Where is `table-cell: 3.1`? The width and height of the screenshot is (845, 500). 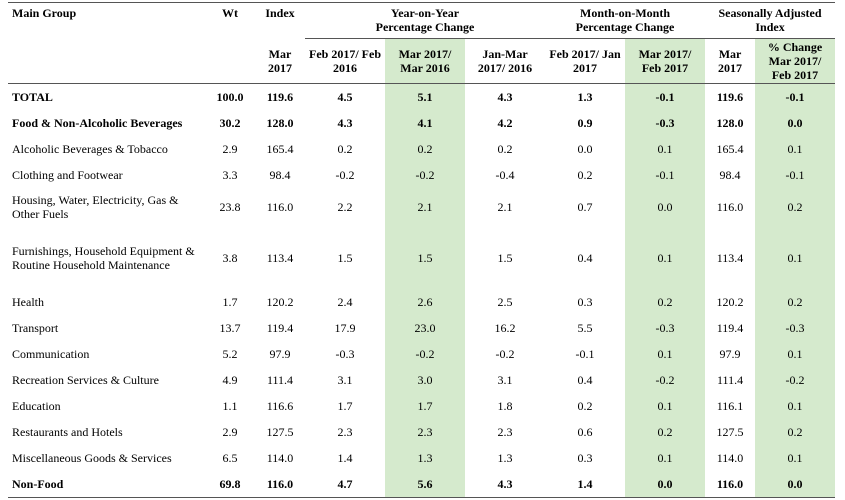 table-cell: 3.1 is located at coordinates (345, 380).